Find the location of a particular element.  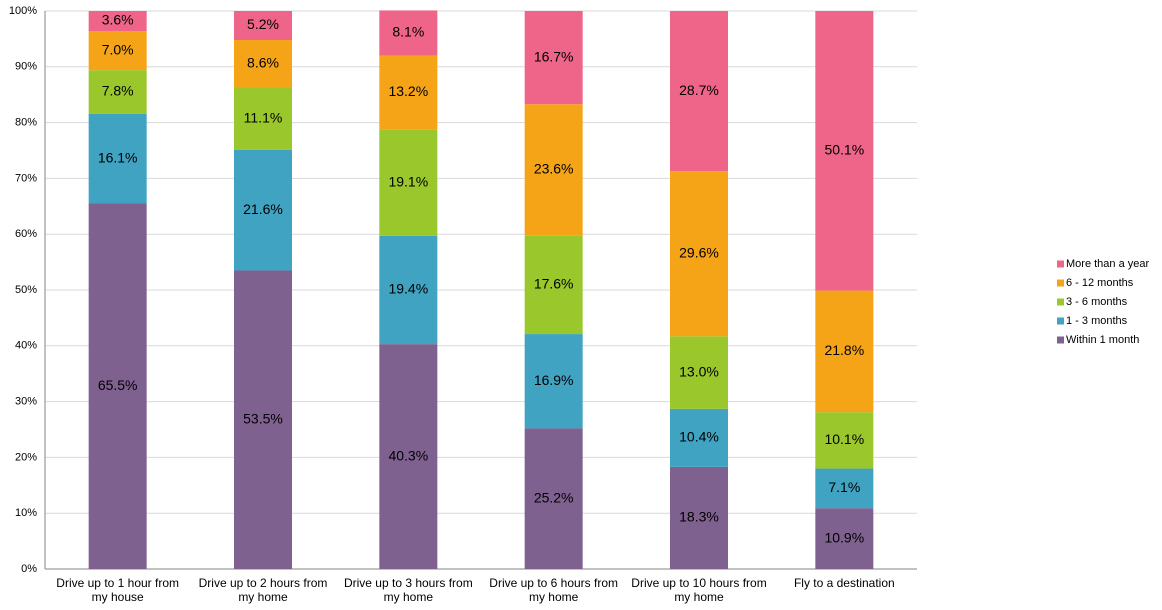

data-label: 16.9% is located at coordinates (554, 380).